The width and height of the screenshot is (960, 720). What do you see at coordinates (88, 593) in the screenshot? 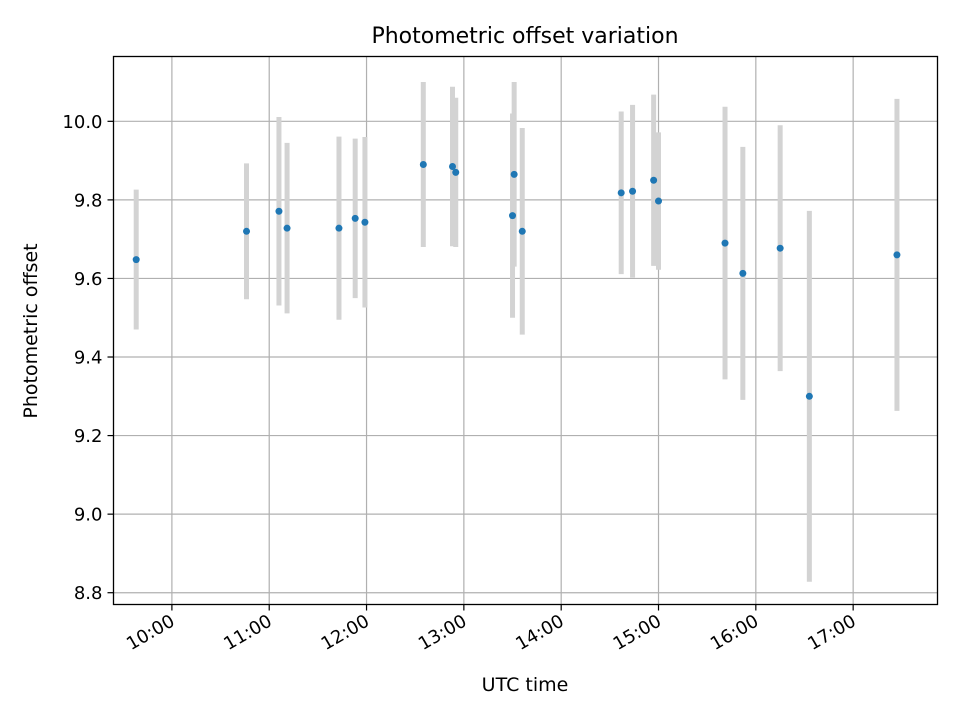
I see `y-tick-label: 8.8` at bounding box center [88, 593].